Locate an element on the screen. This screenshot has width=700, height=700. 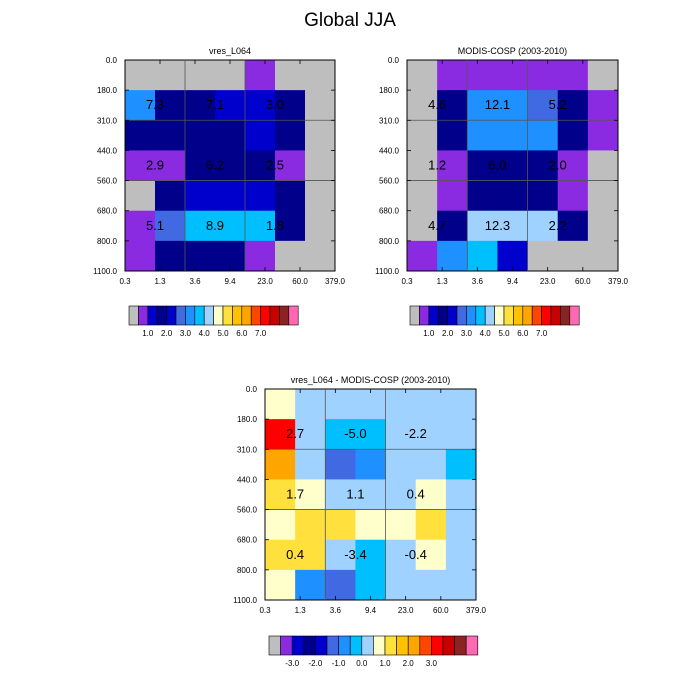
value-label: -5.0 is located at coordinates (355, 433).